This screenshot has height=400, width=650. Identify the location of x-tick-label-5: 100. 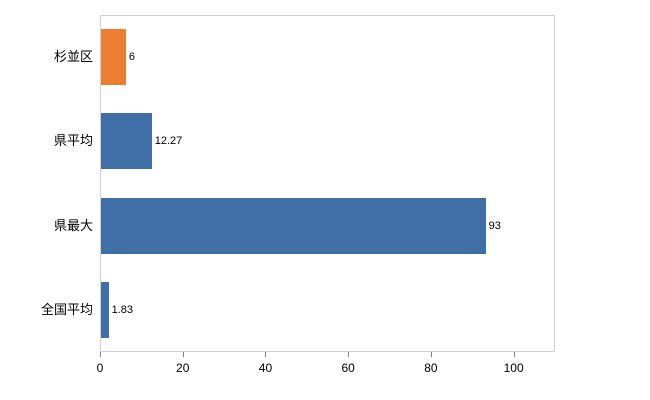
(513, 368).